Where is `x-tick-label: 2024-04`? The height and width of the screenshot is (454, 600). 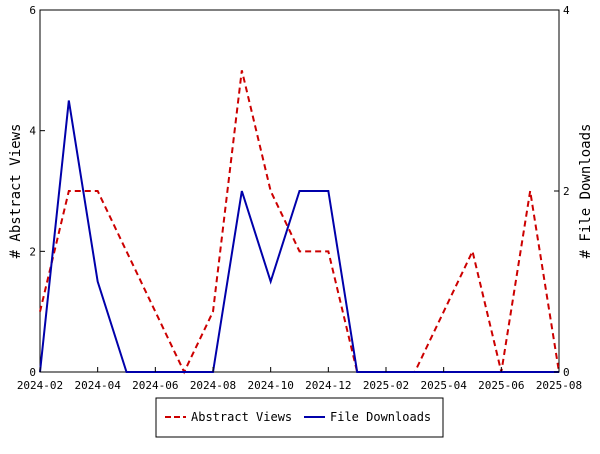
x-tick-label: 2024-04 is located at coordinates (97, 385).